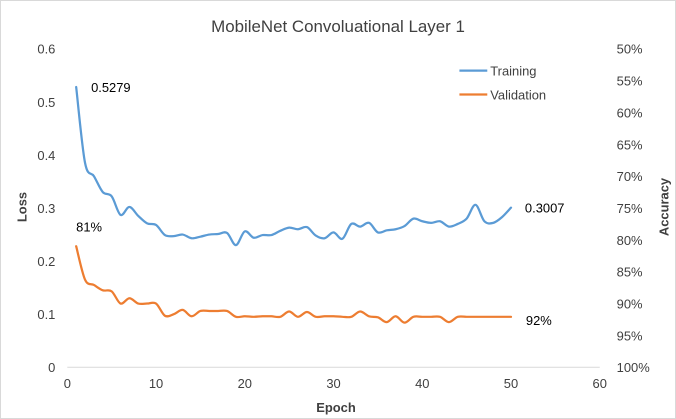 This screenshot has height=419, width=676. I want to click on y2-tick-label: 75%, so click(630, 208).